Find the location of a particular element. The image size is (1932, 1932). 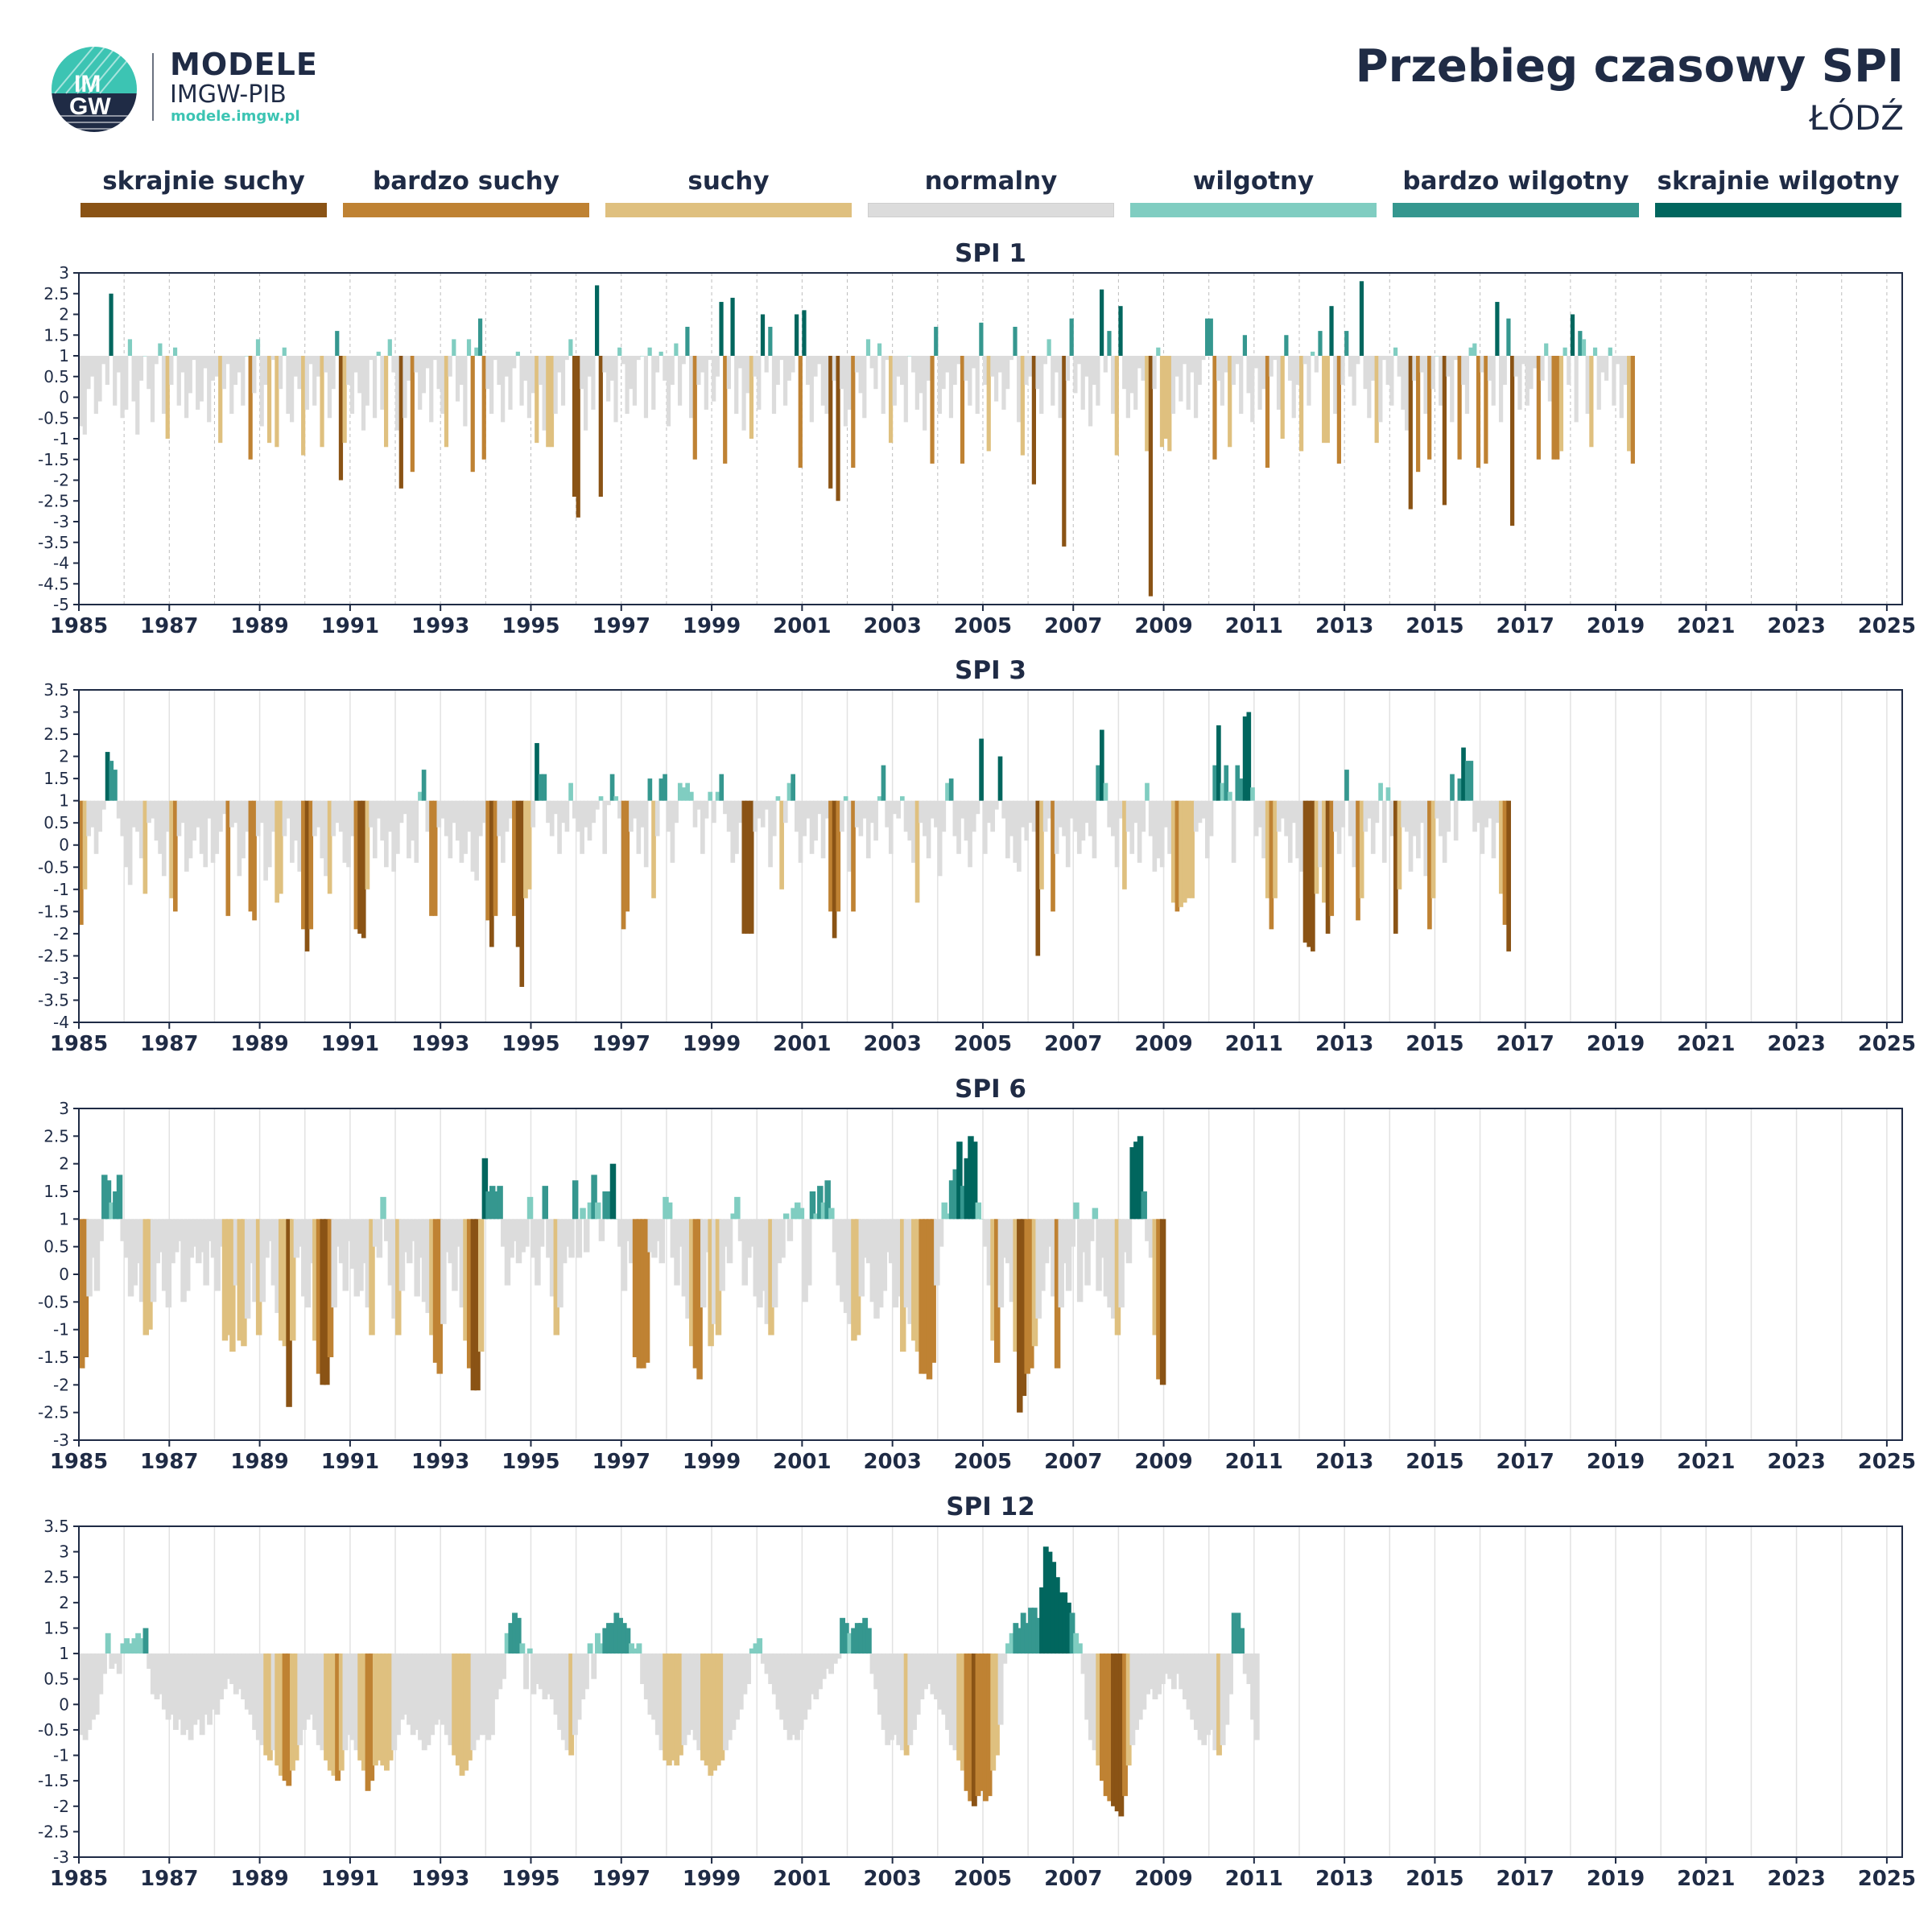

brand-url: modele.imgw.pl is located at coordinates (235, 116).